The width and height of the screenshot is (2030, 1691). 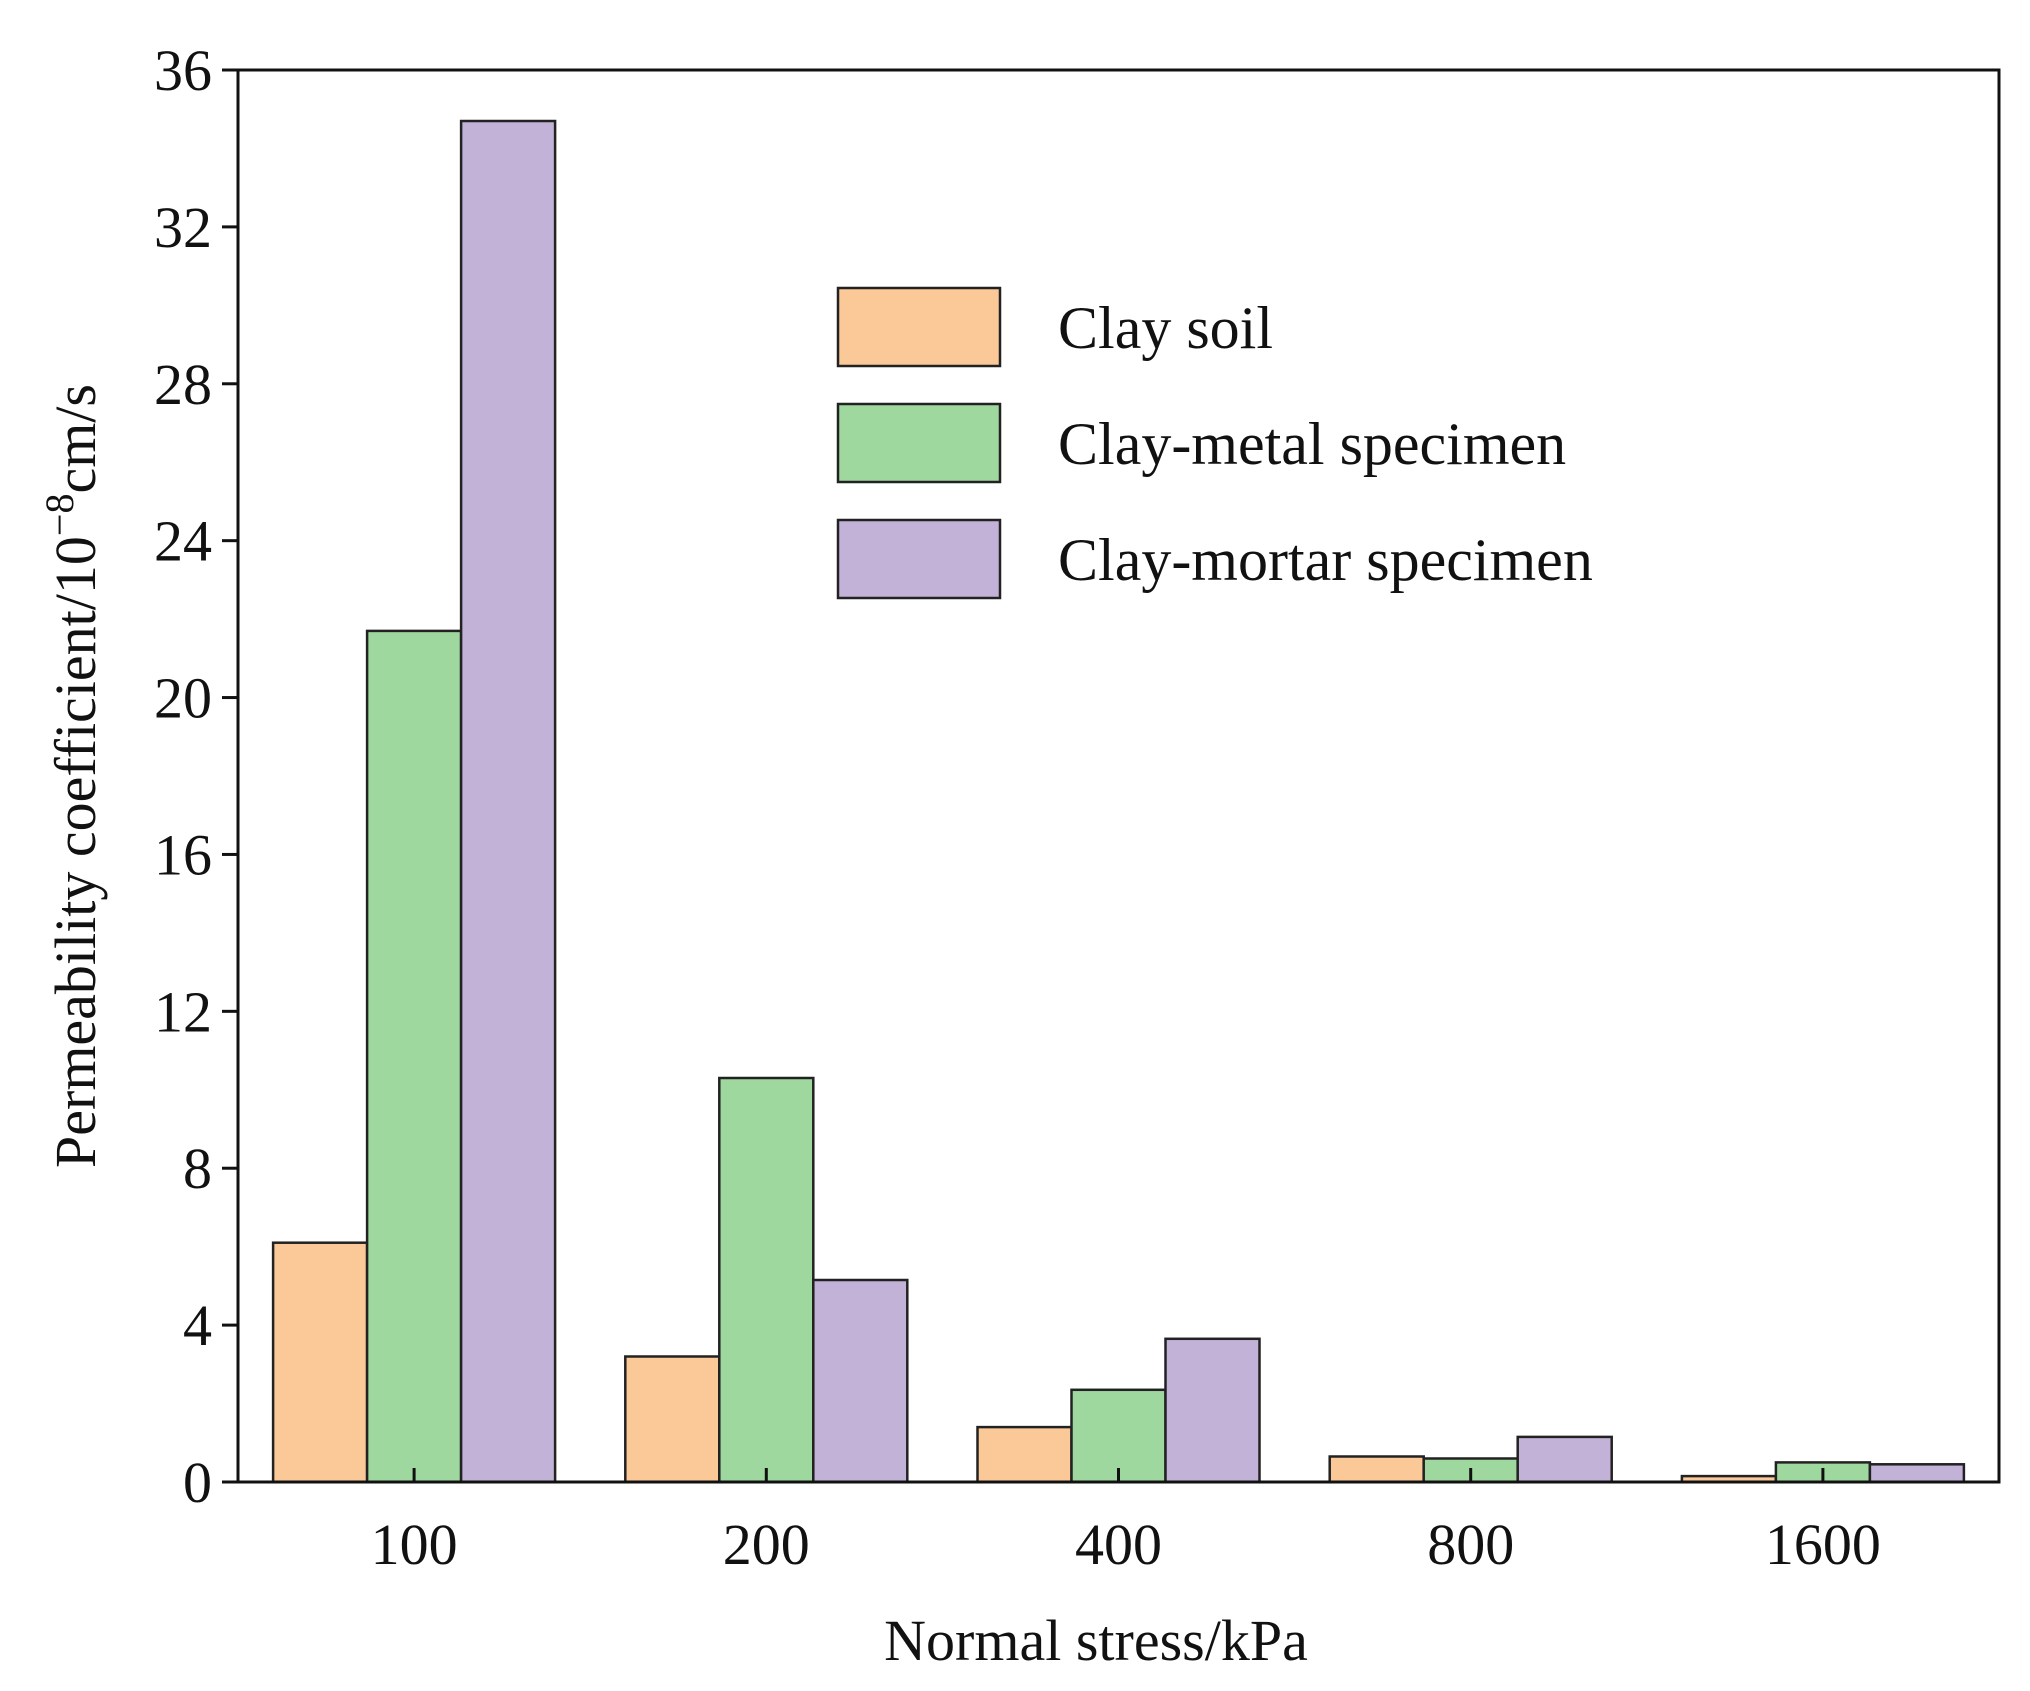 What do you see at coordinates (196, 776) in the screenshot?
I see `y-axis: 0 4 8 12 16 20 24 28 32 36` at bounding box center [196, 776].